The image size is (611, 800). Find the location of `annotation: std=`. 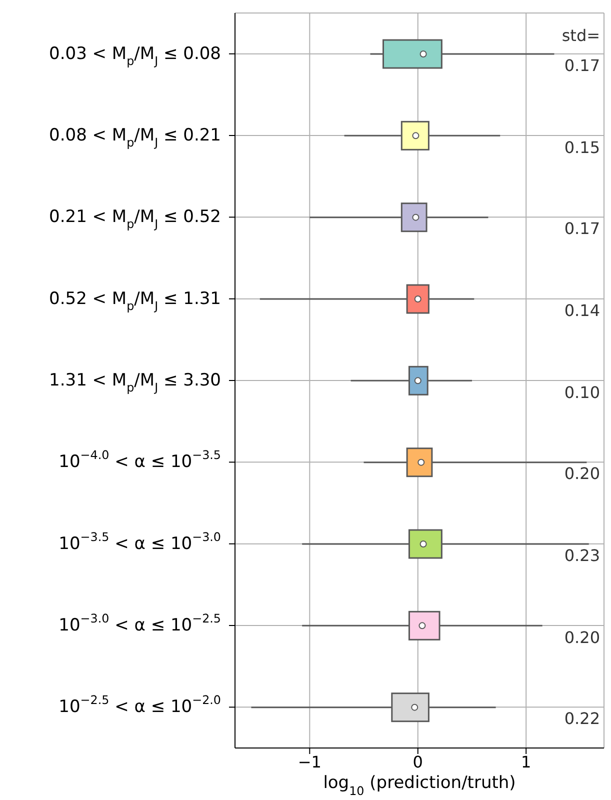

annotation: std= is located at coordinates (581, 35).